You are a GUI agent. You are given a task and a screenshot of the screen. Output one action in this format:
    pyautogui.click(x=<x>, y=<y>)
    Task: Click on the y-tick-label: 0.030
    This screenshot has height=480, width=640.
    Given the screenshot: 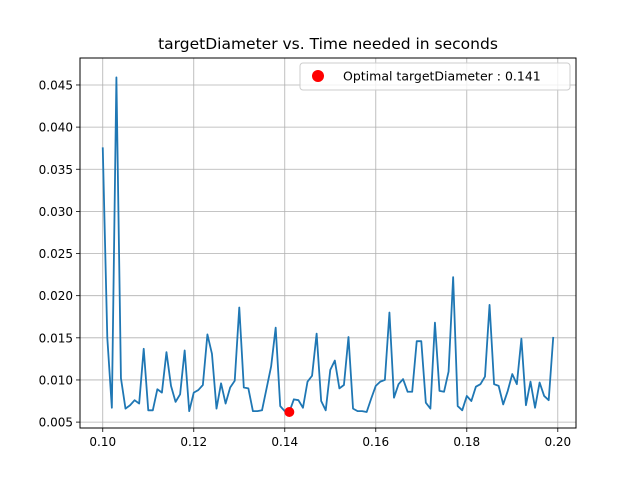 What is the action you would take?
    pyautogui.click(x=56, y=212)
    